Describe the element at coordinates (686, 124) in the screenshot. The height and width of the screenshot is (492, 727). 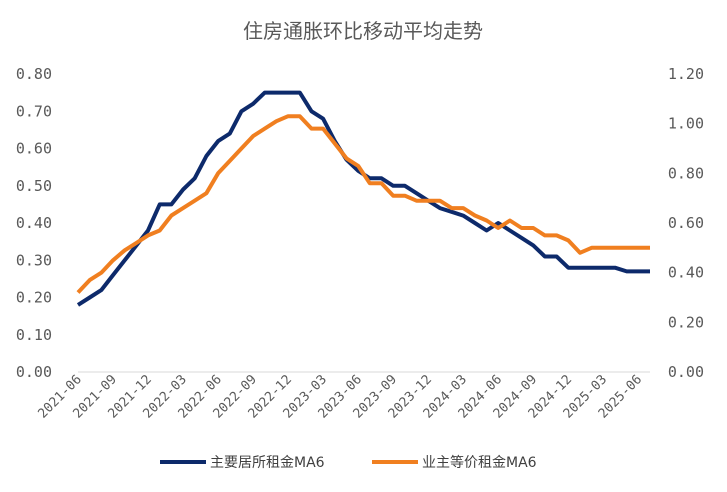
I see `y-right-tick-label: 1.00` at that location.